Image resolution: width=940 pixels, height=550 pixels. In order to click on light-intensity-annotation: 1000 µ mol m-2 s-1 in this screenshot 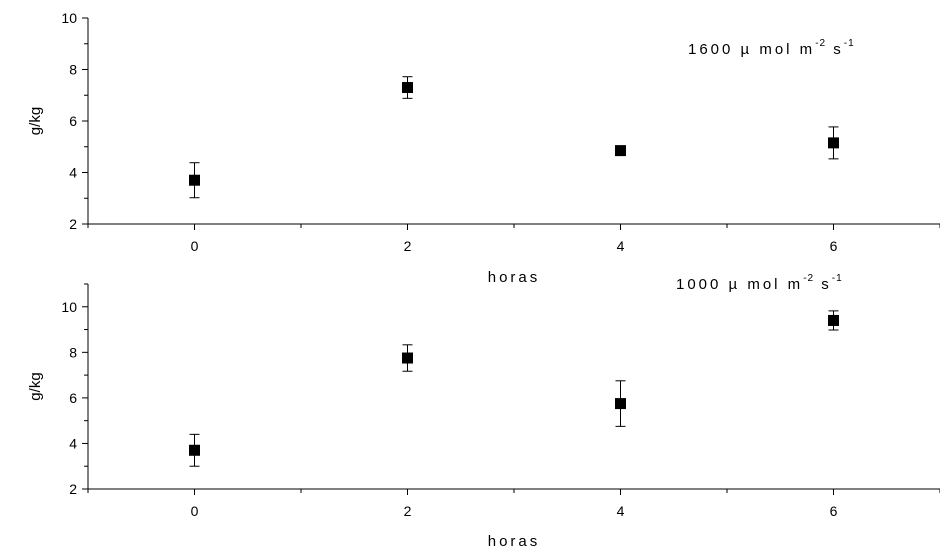, I will do `click(759, 283)`.